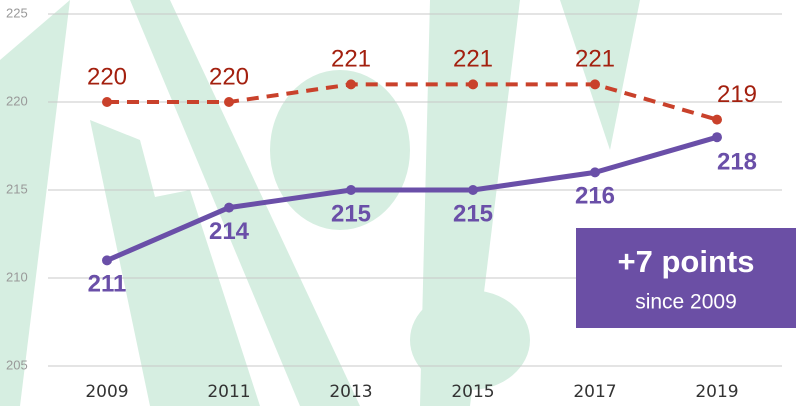  What do you see at coordinates (594, 392) in the screenshot?
I see `x-tick-label: 2017` at bounding box center [594, 392].